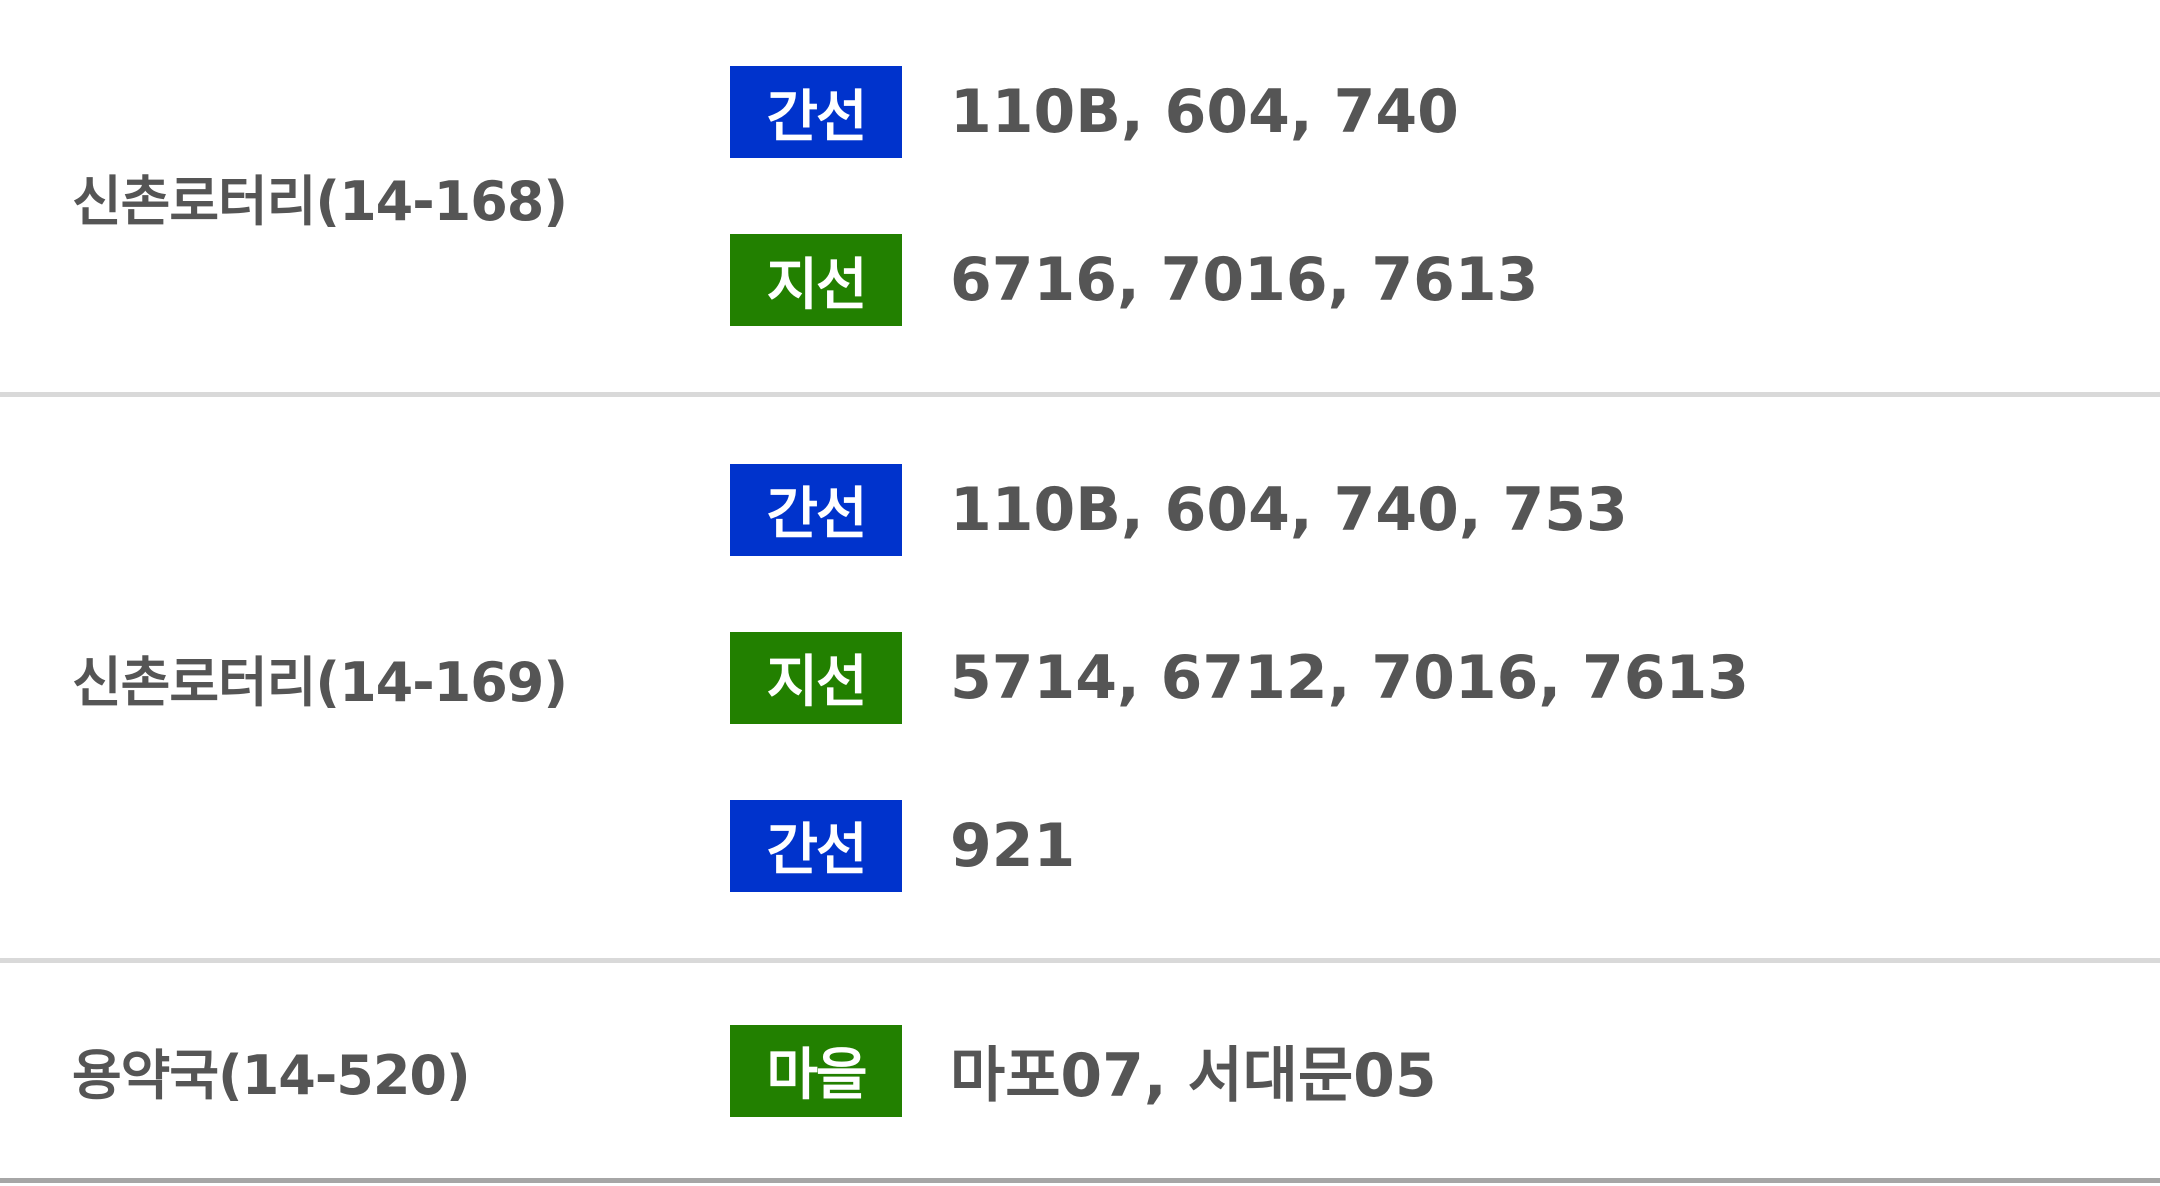 The width and height of the screenshot is (2160, 1186). I want to click on route-line: 지선 5714, 6712, 7016, 7613, so click(1239, 678).